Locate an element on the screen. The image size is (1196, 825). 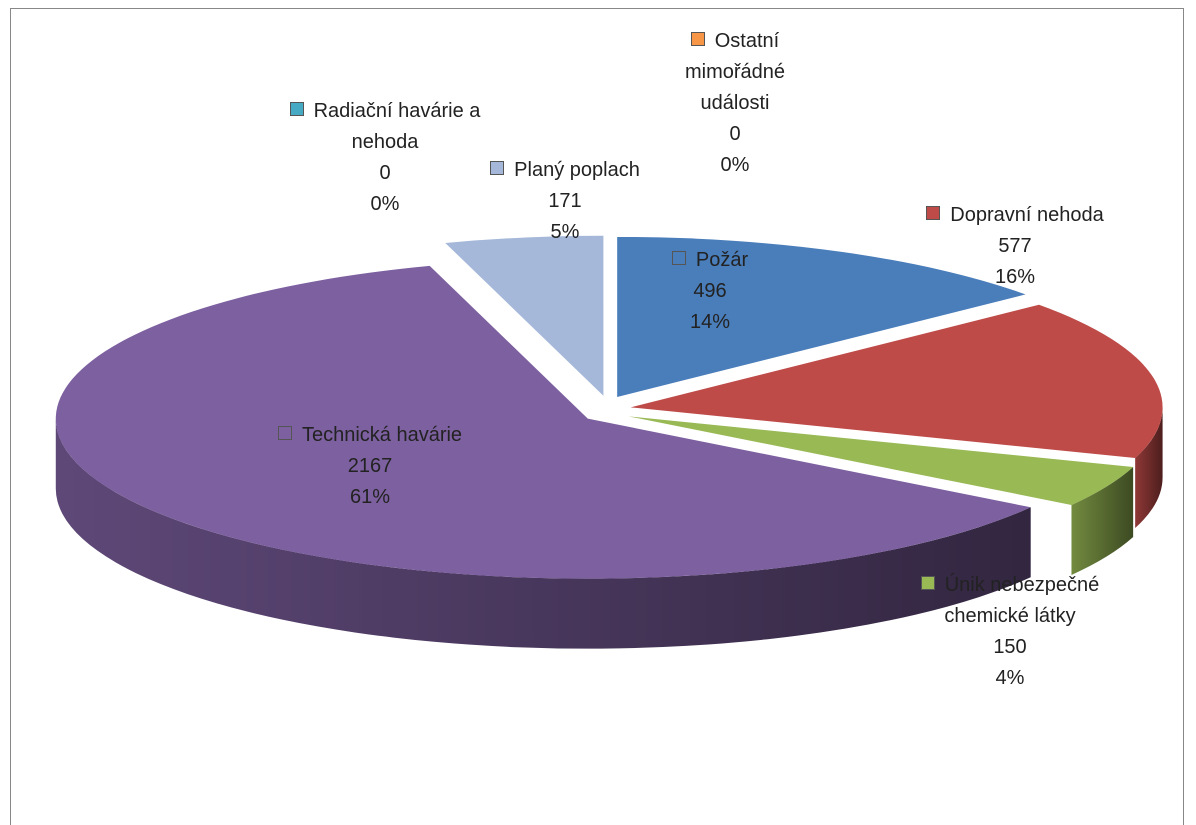
label-percent: 14% is located at coordinates (710, 322).